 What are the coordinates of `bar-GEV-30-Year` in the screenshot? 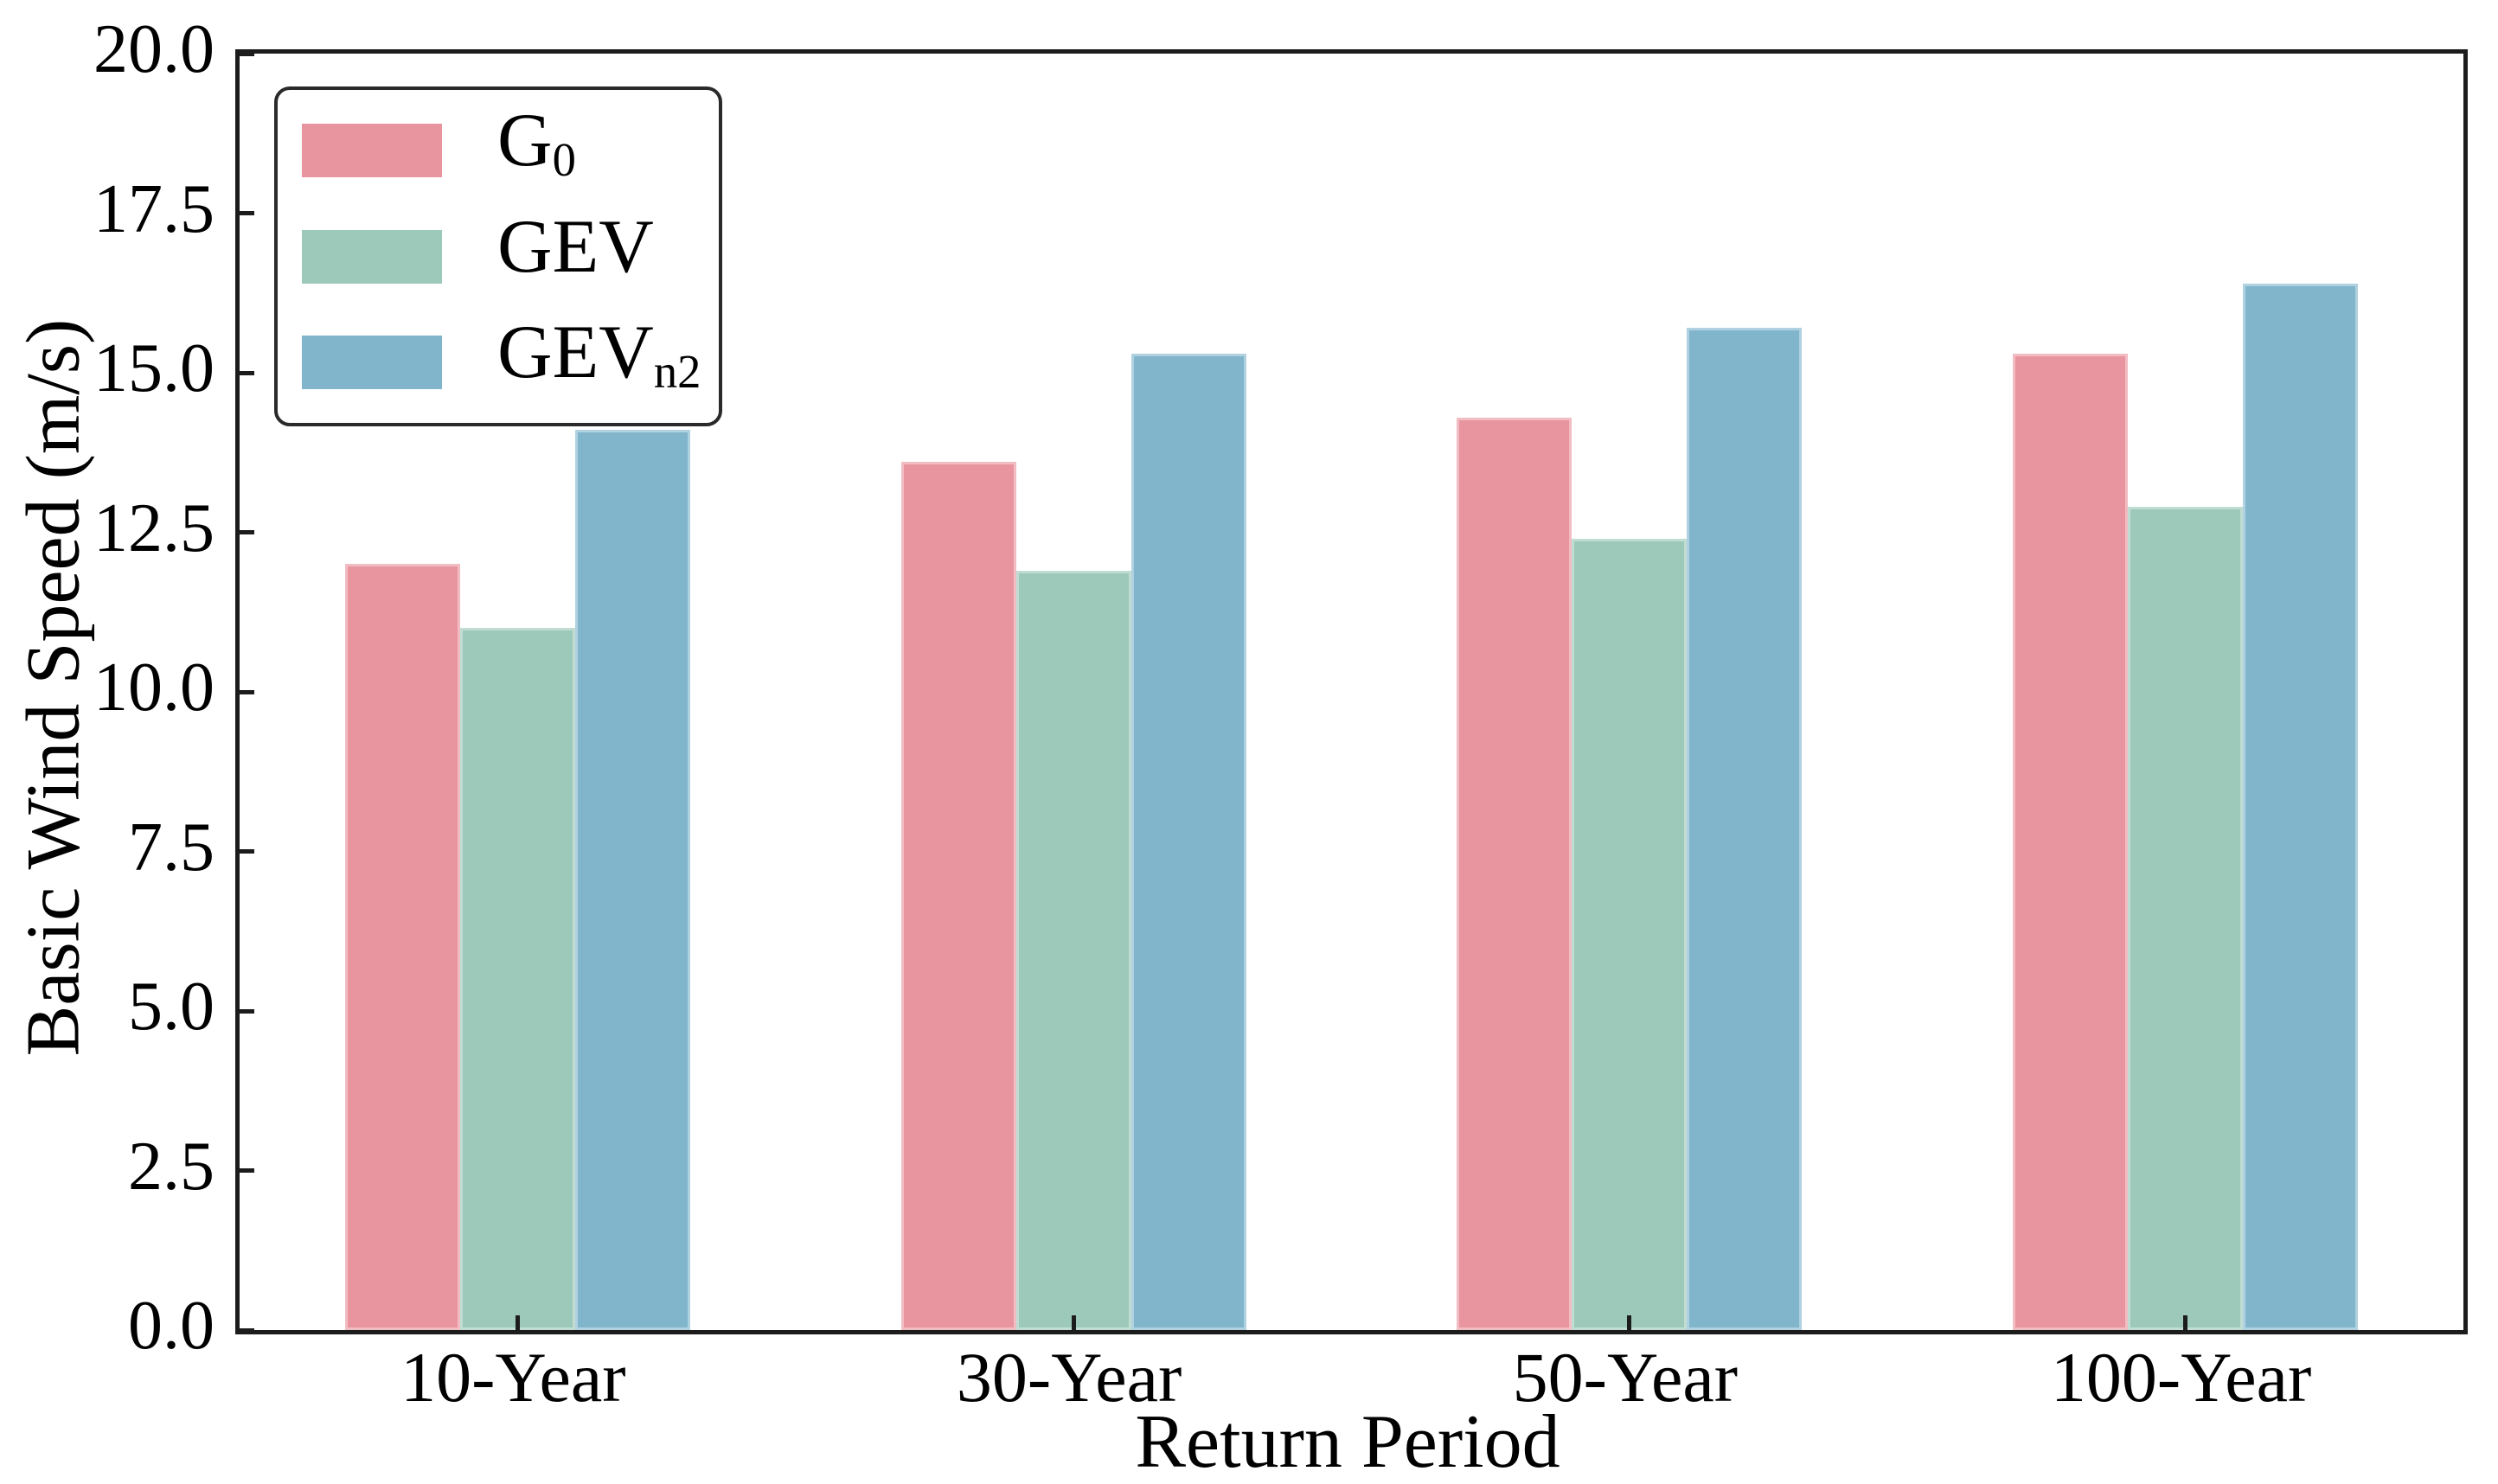 It's located at (1073, 950).